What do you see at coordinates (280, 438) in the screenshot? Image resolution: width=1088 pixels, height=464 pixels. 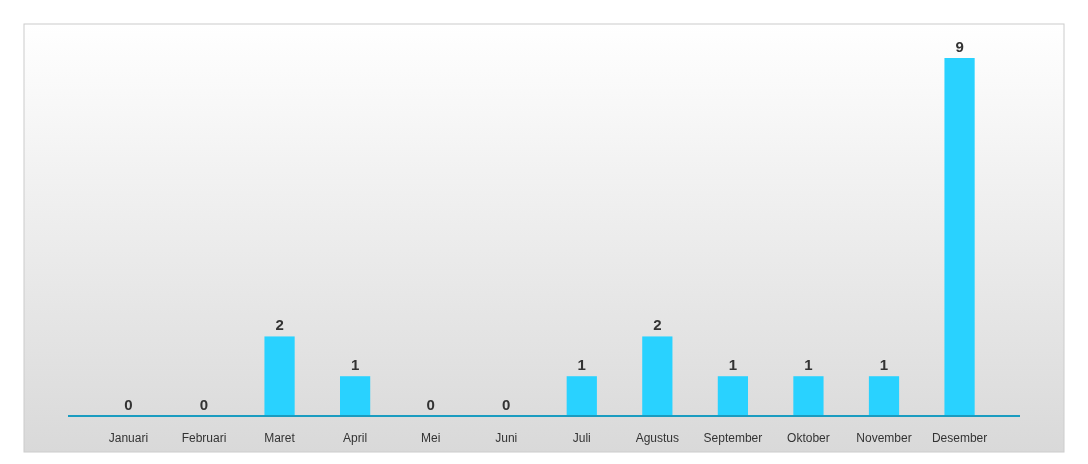 I see `x-tick-label: Maret` at bounding box center [280, 438].